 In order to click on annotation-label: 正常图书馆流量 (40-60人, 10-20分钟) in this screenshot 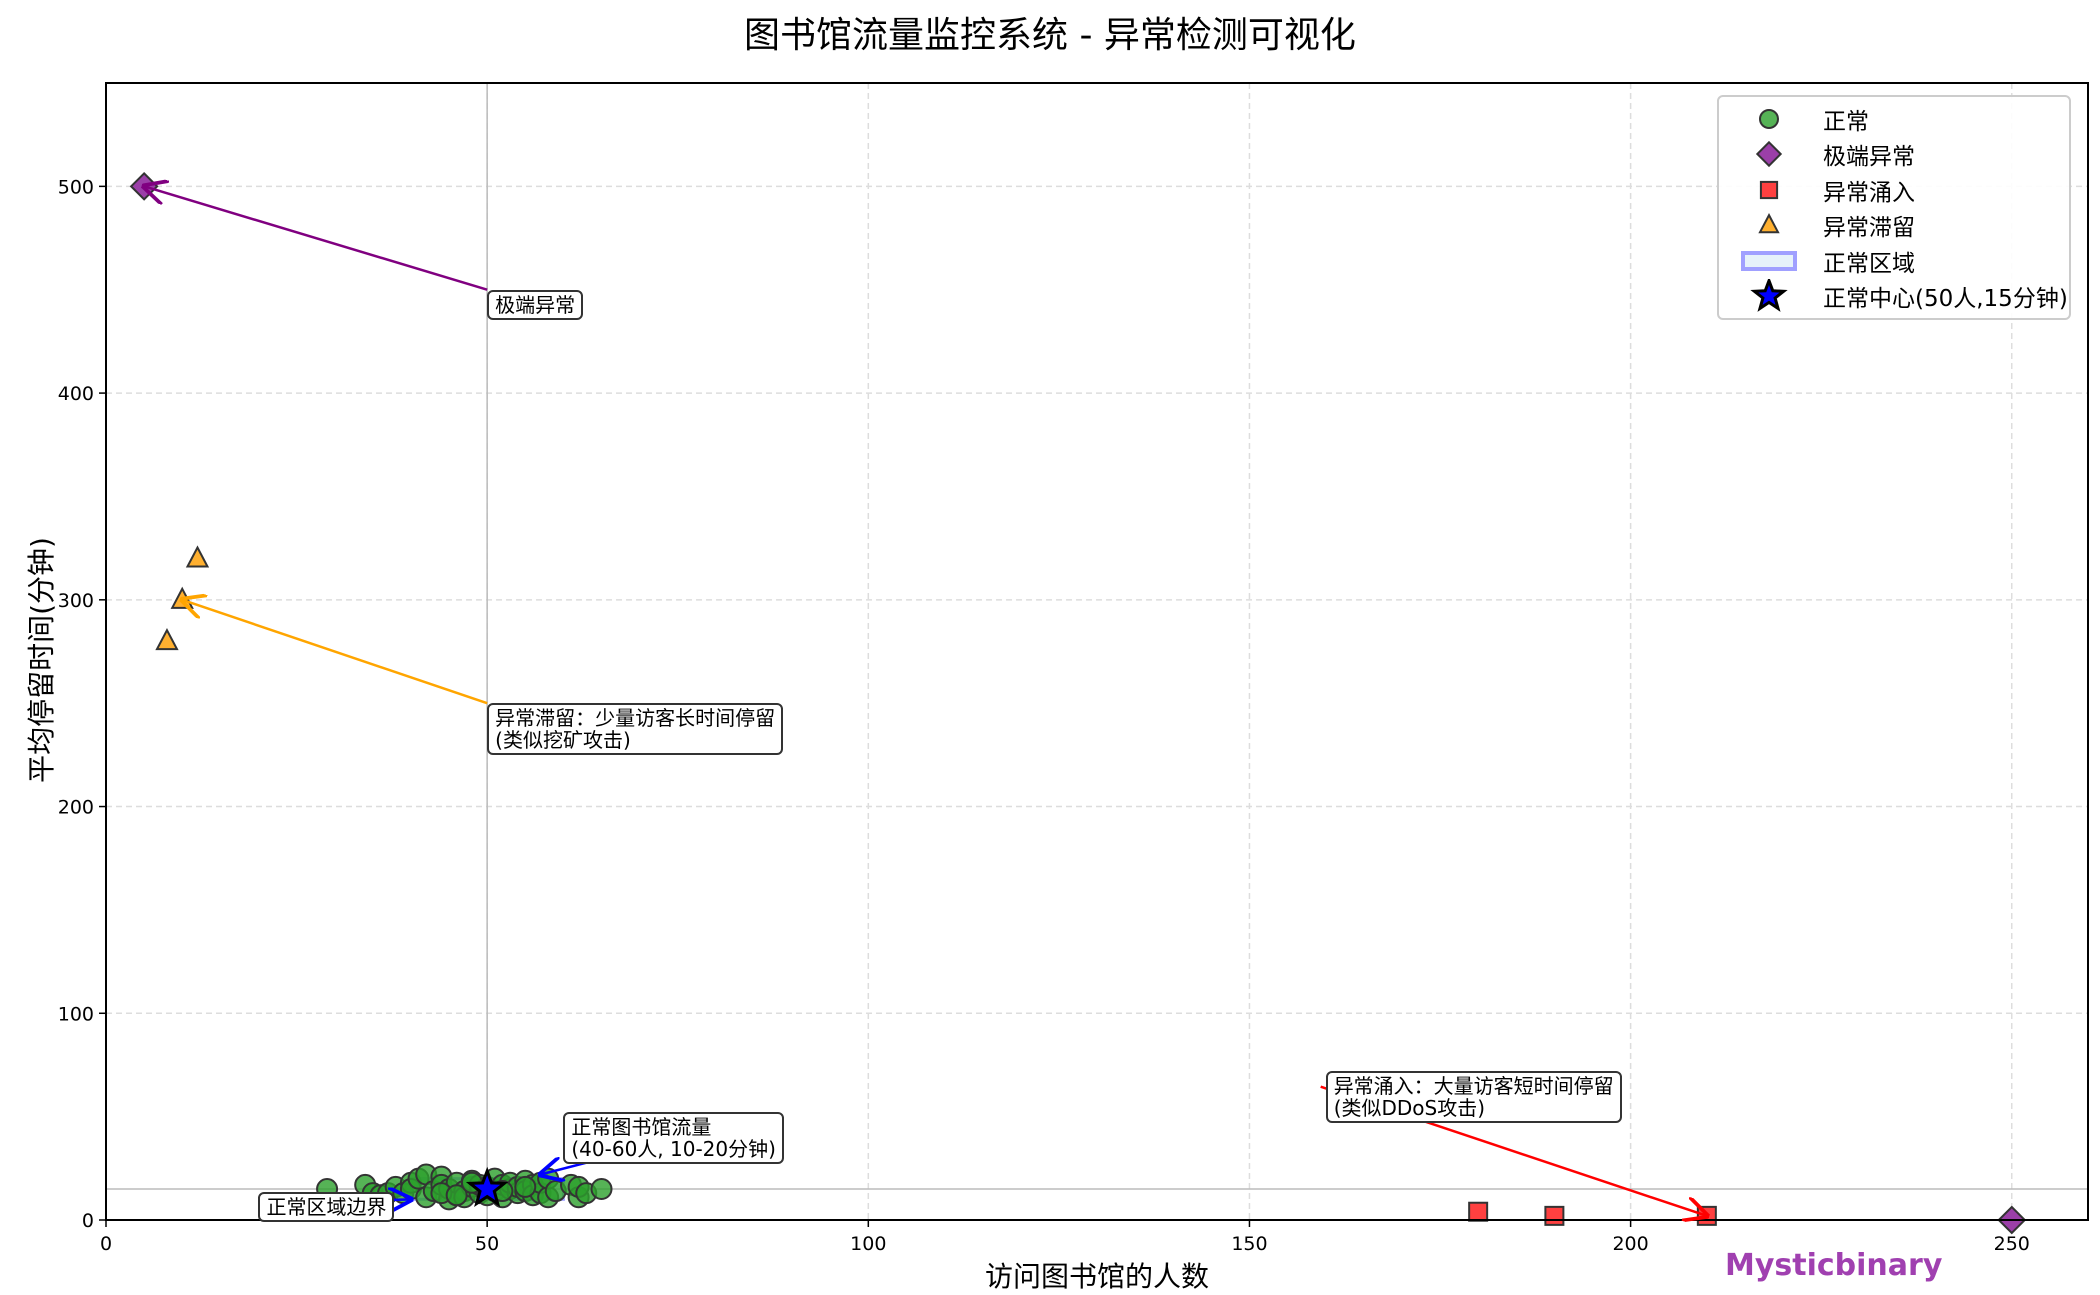, I will do `click(673, 1137)`.